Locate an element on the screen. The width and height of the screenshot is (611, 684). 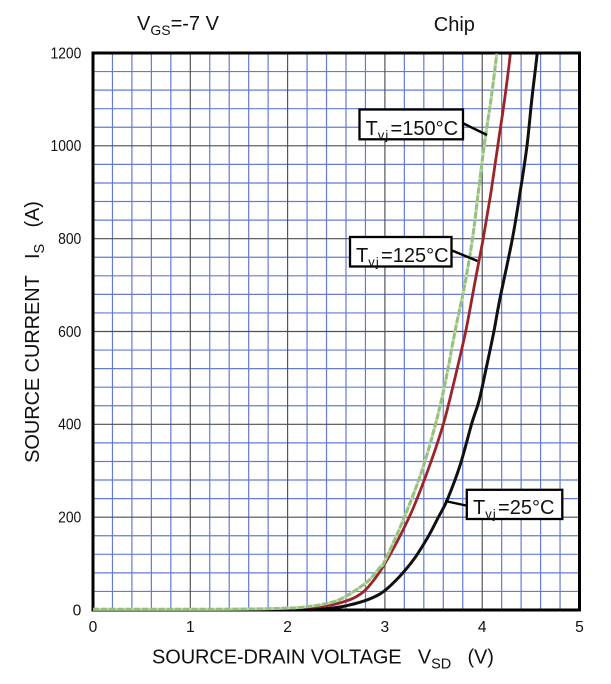
svg-text: 5 is located at coordinates (579, 627).